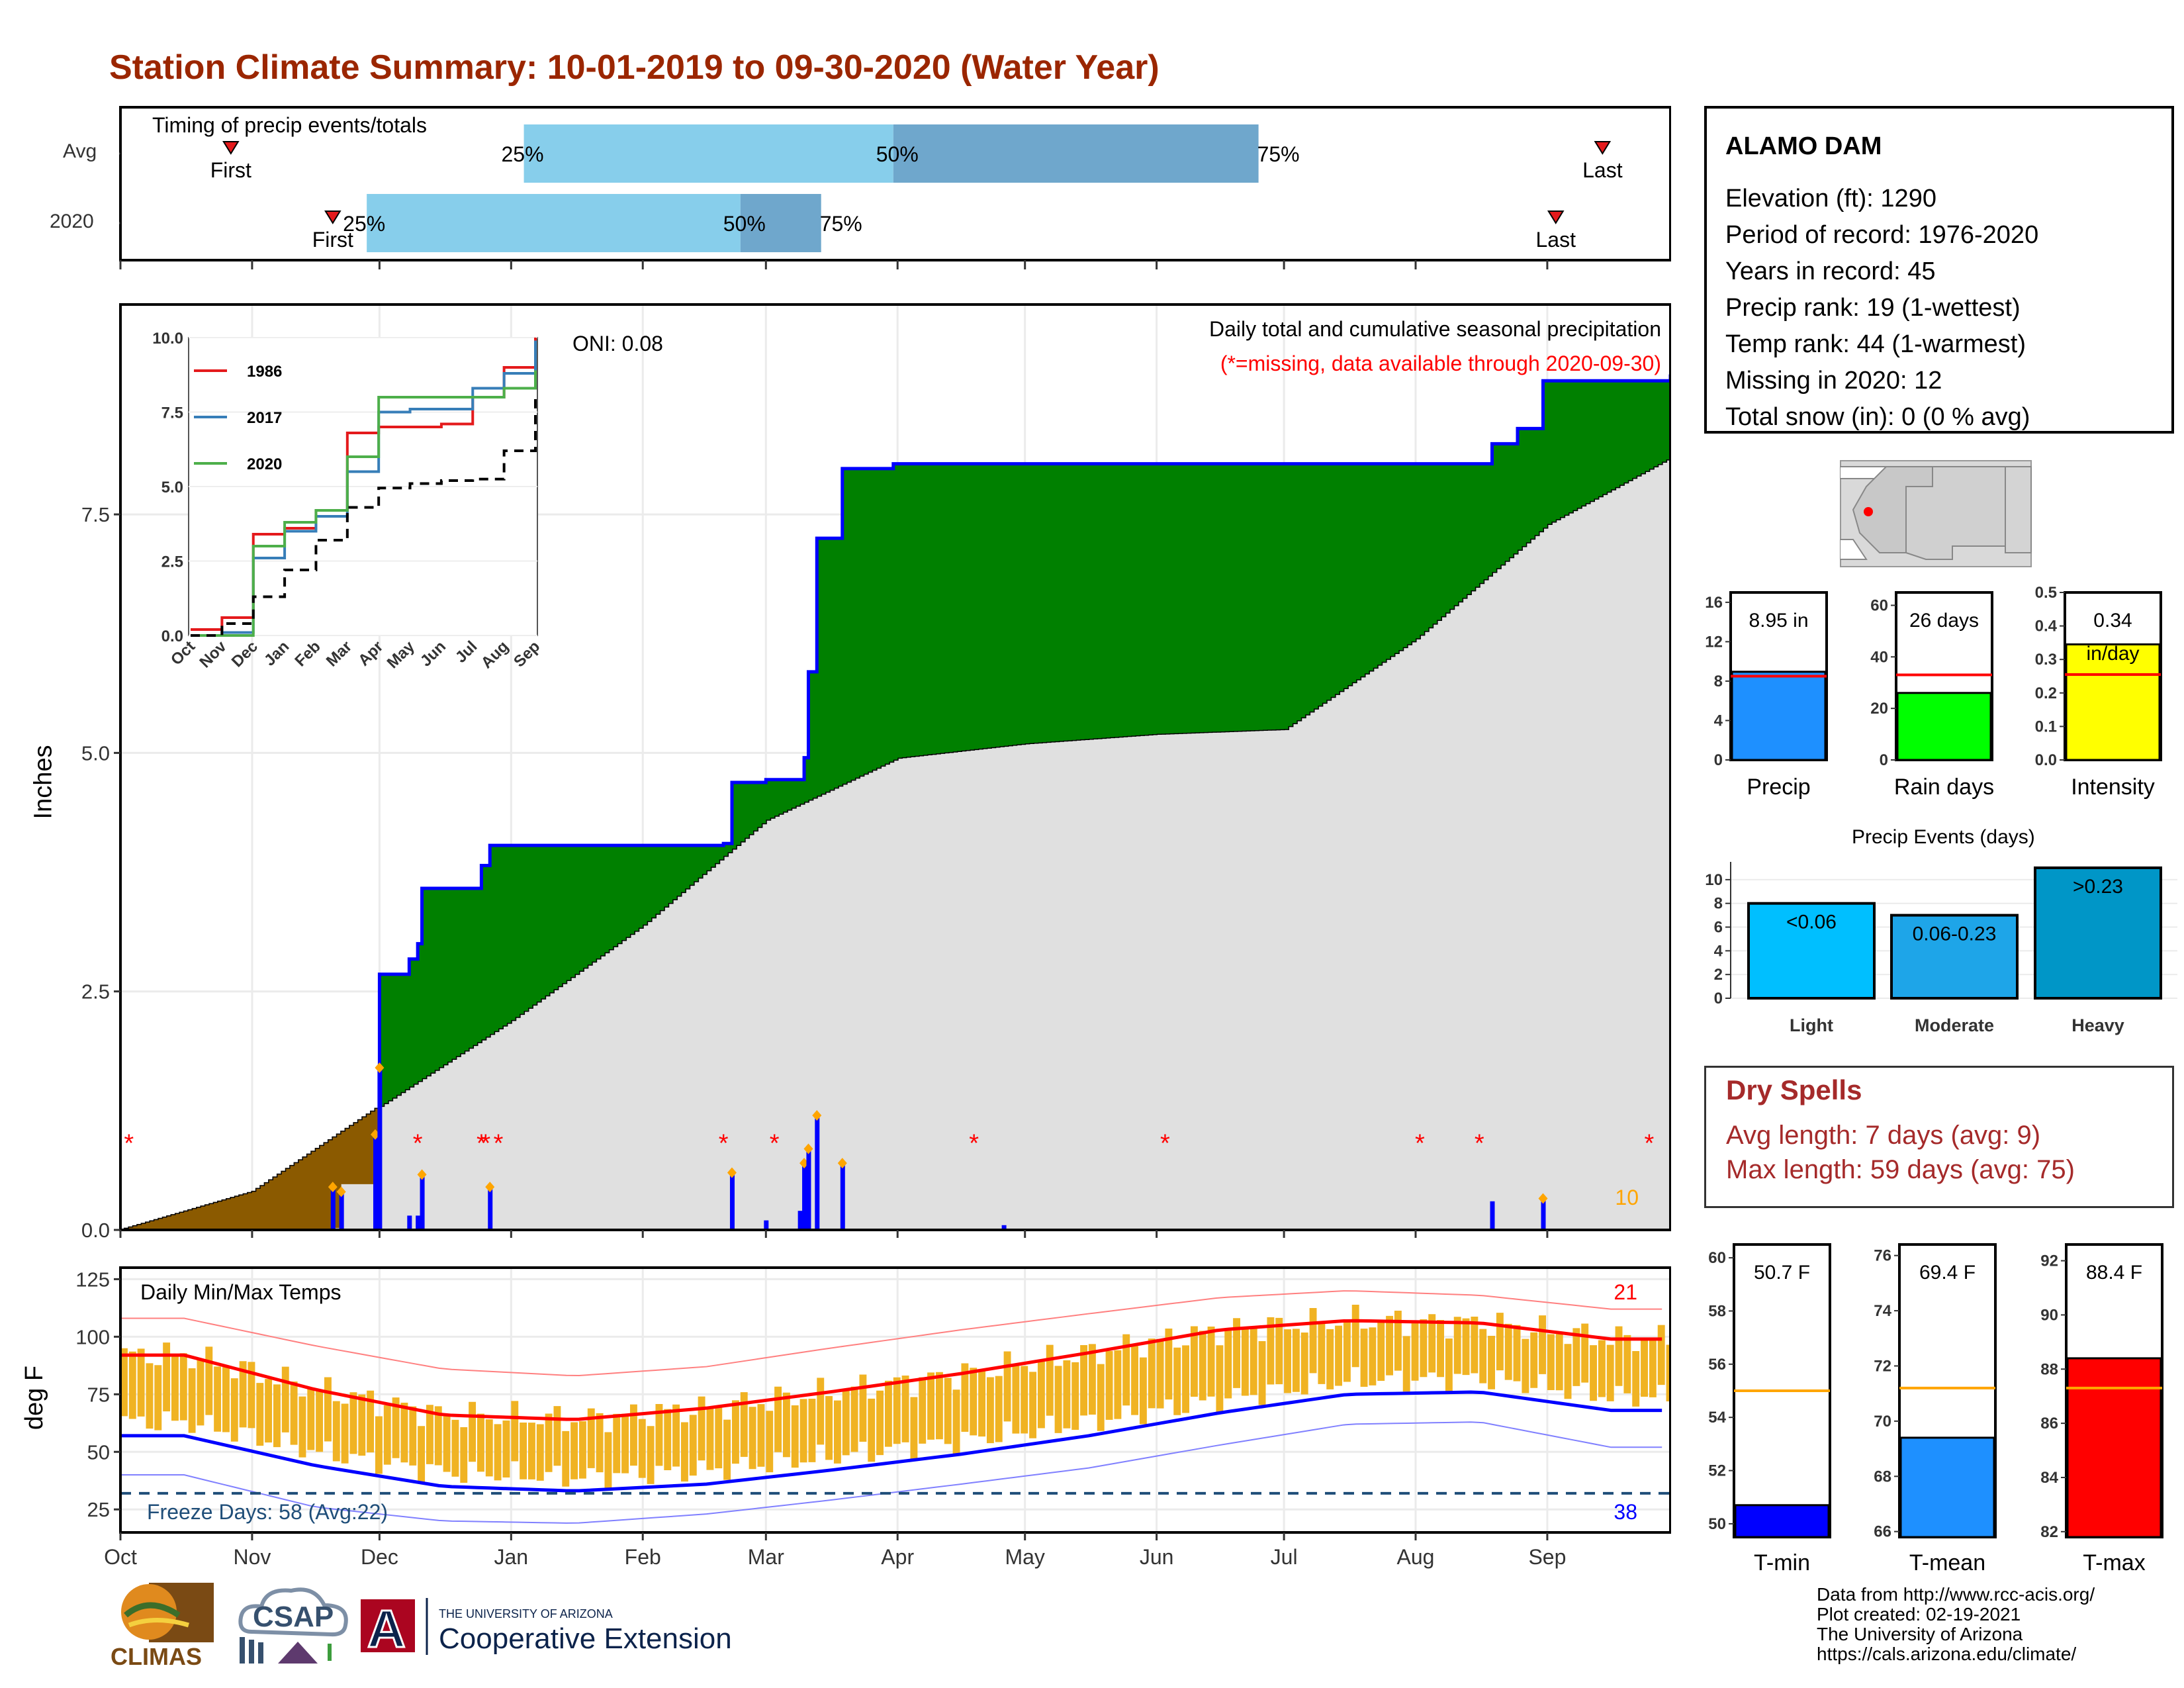 This screenshot has height=1688, width=2184. I want to click on precip-missing-marker-10: *, so click(1479, 1143).